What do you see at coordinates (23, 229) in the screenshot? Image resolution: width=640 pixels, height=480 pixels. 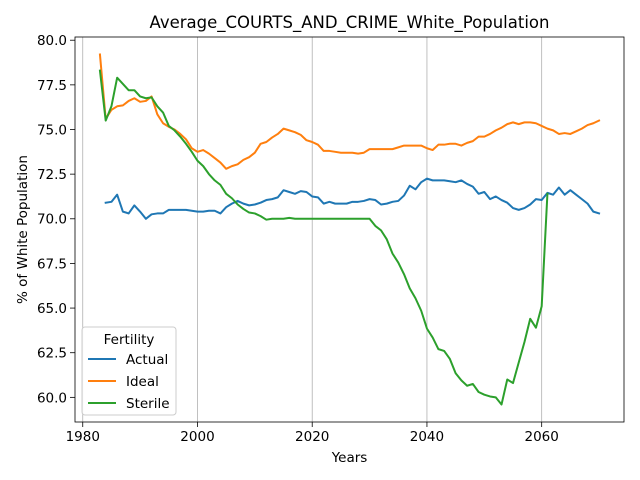 I see `y-axis-label: % of White Population` at bounding box center [23, 229].